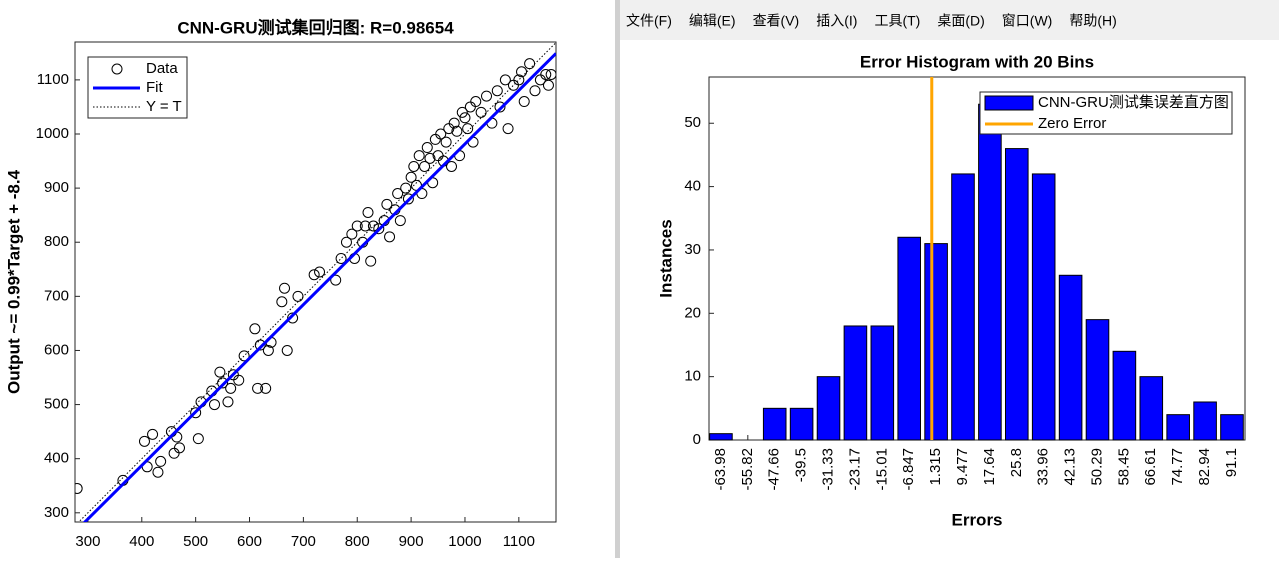  I want to click on x-tick-label: 500, so click(195, 541).